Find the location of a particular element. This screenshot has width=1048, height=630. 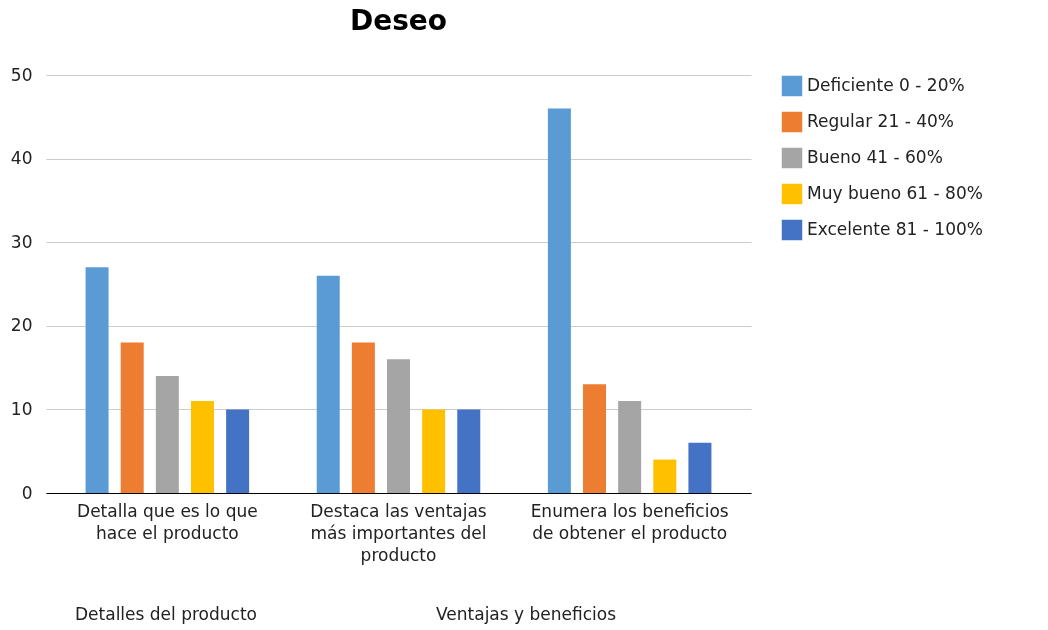

legend-label: Bueno 41 - 60% is located at coordinates (875, 157).